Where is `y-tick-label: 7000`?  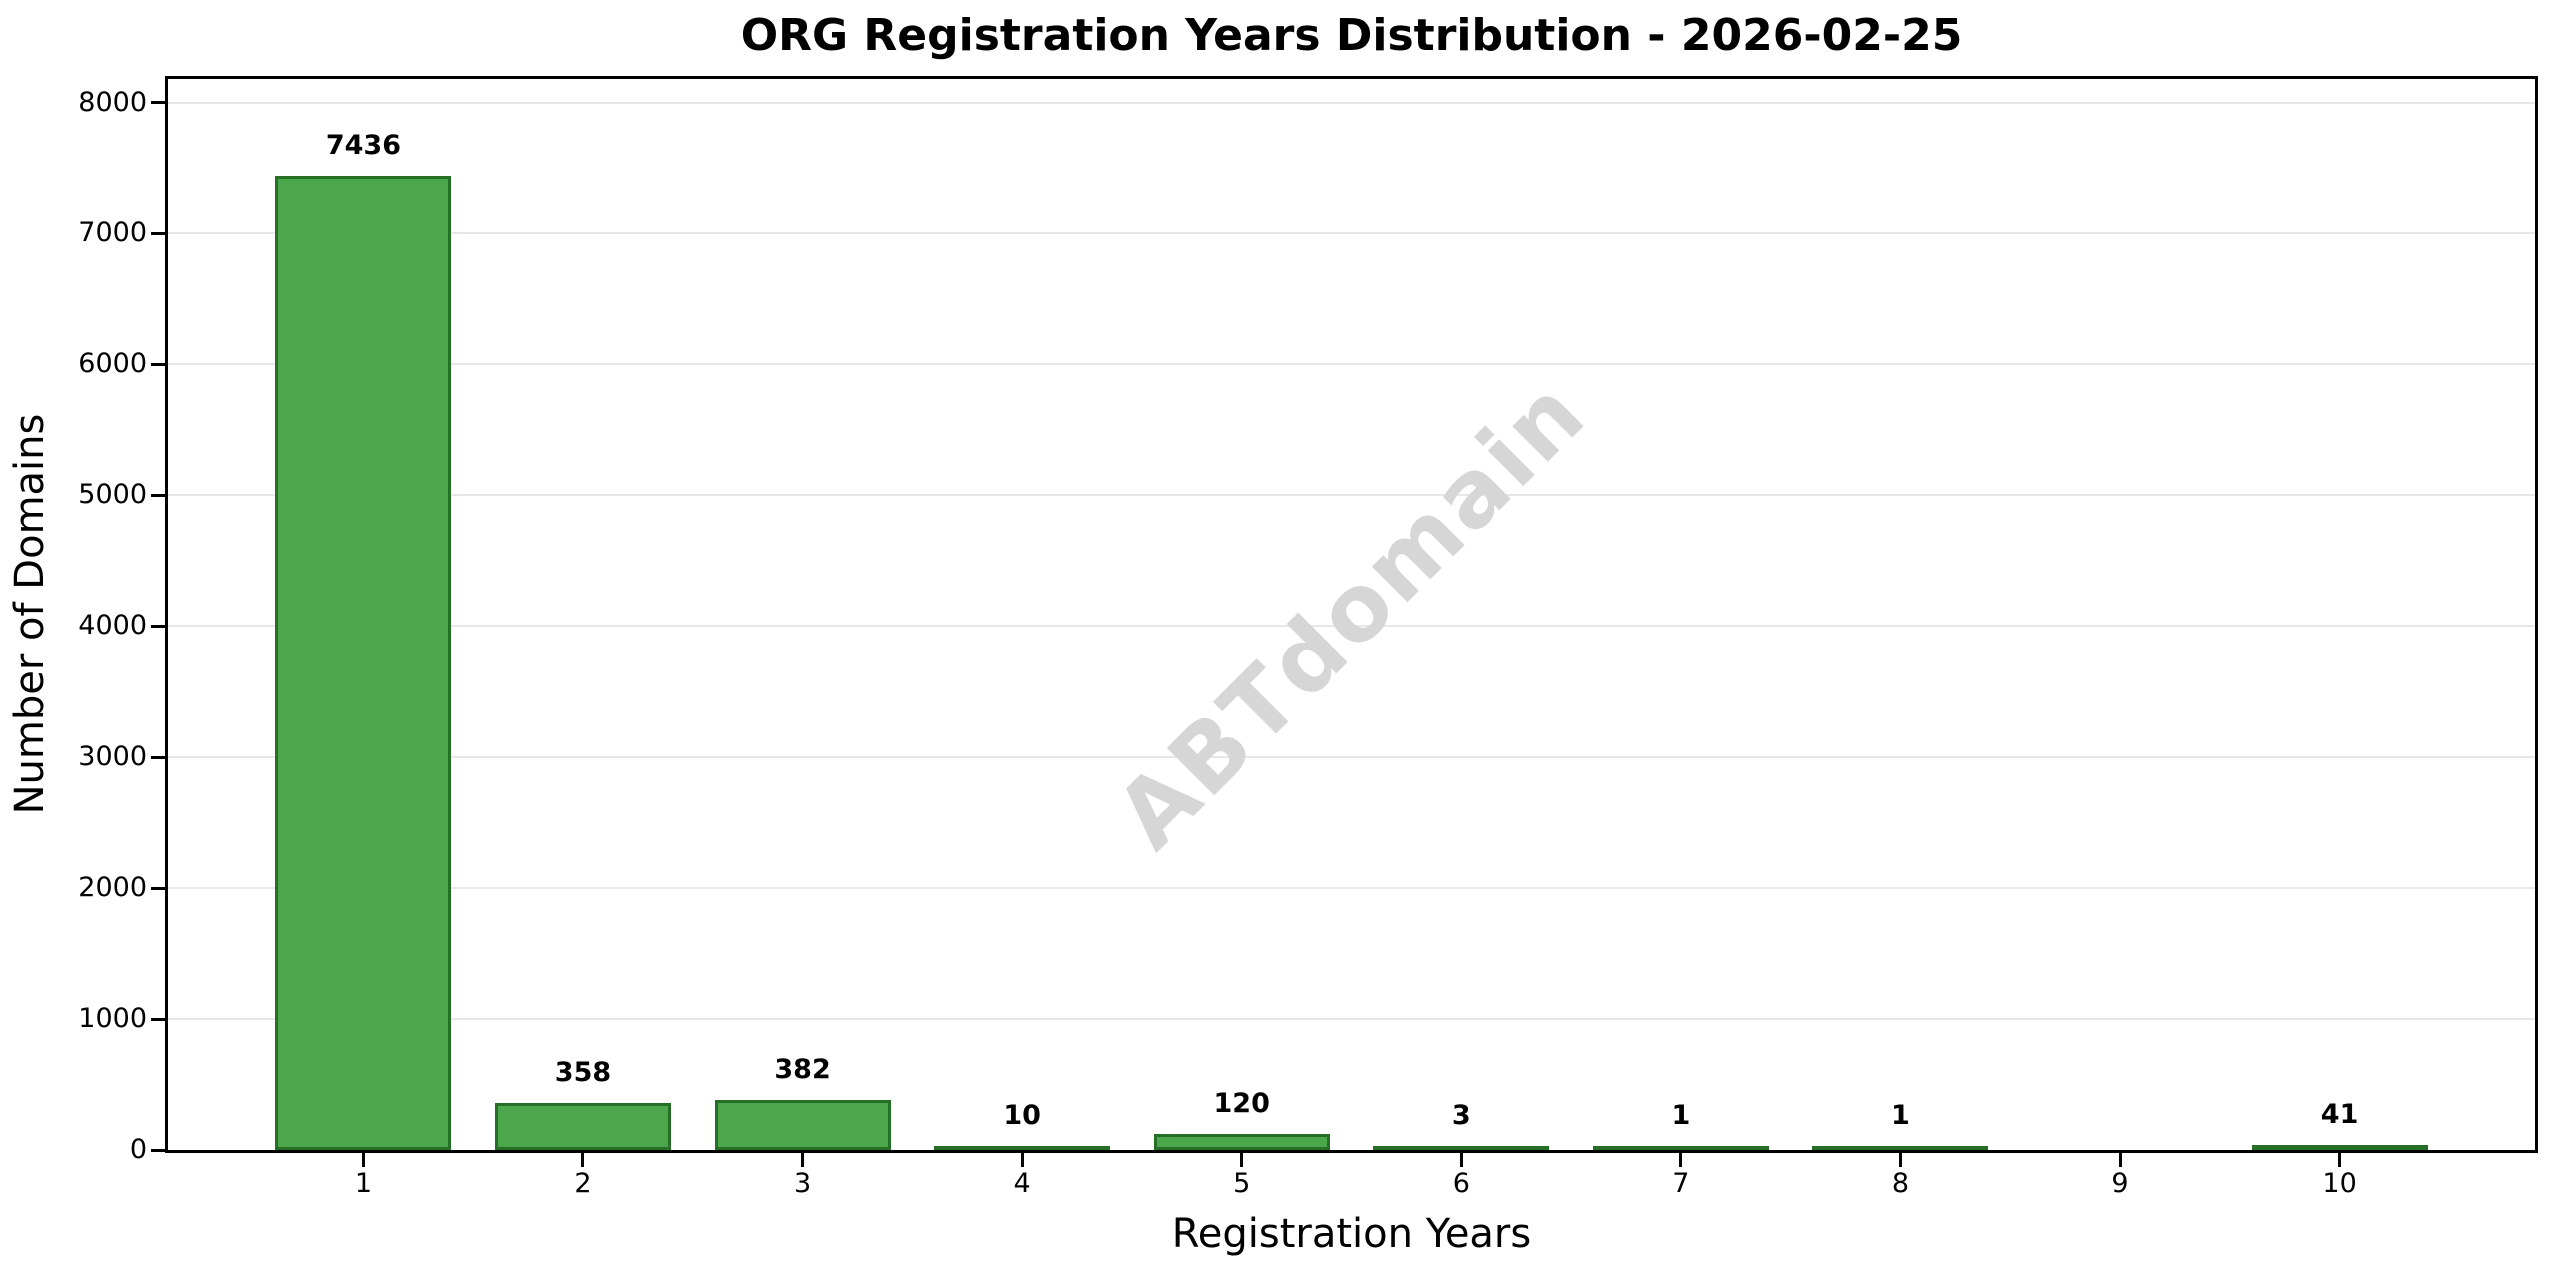
y-tick-label: 7000 is located at coordinates (112, 233).